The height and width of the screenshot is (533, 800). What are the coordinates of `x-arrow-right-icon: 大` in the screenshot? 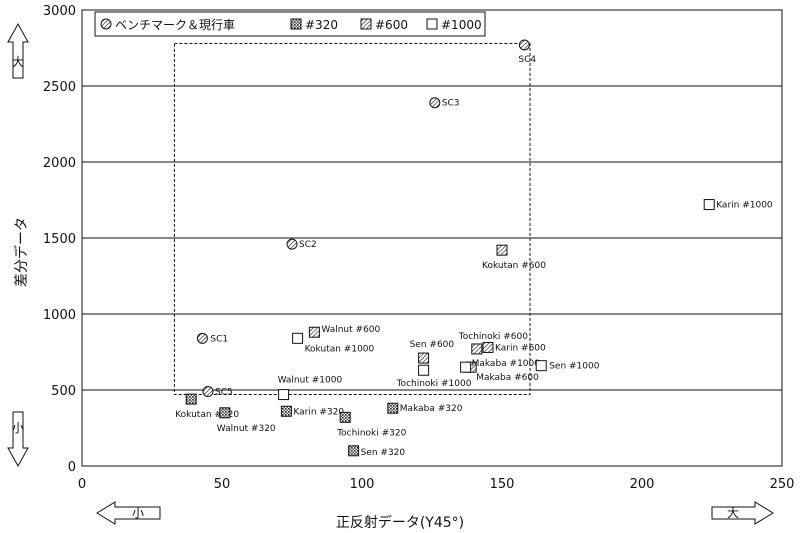 It's located at (742, 513).